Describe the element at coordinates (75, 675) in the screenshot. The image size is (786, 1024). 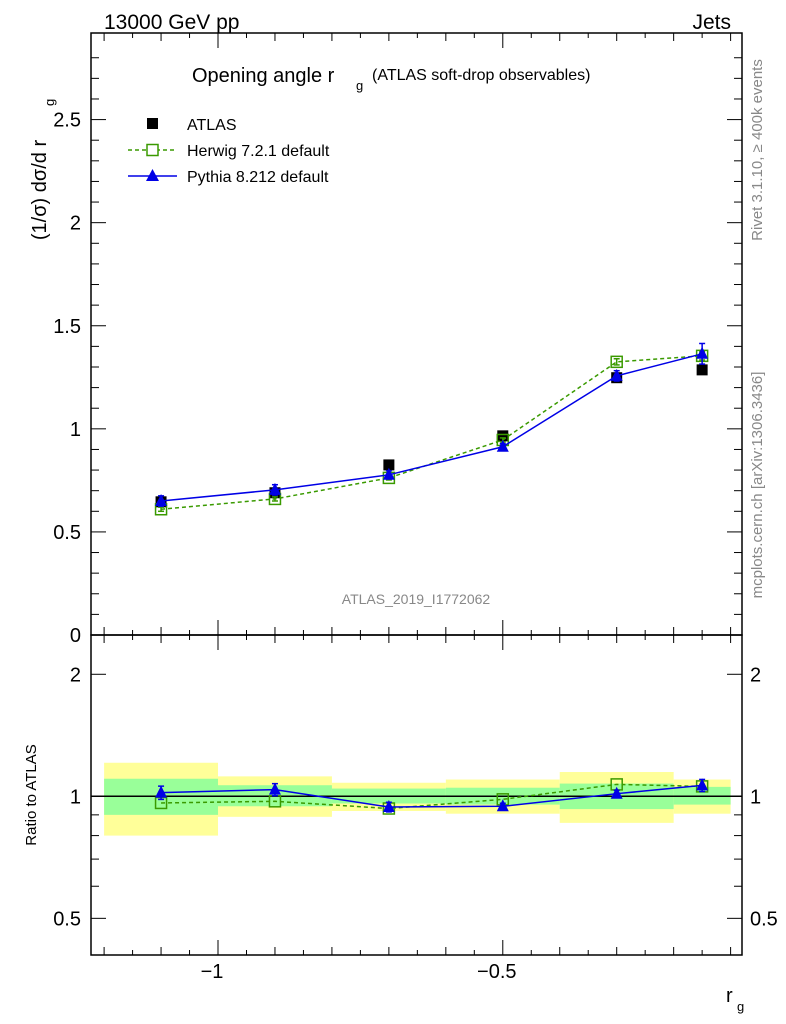
I see `ratio-y-tick-label: 2` at that location.